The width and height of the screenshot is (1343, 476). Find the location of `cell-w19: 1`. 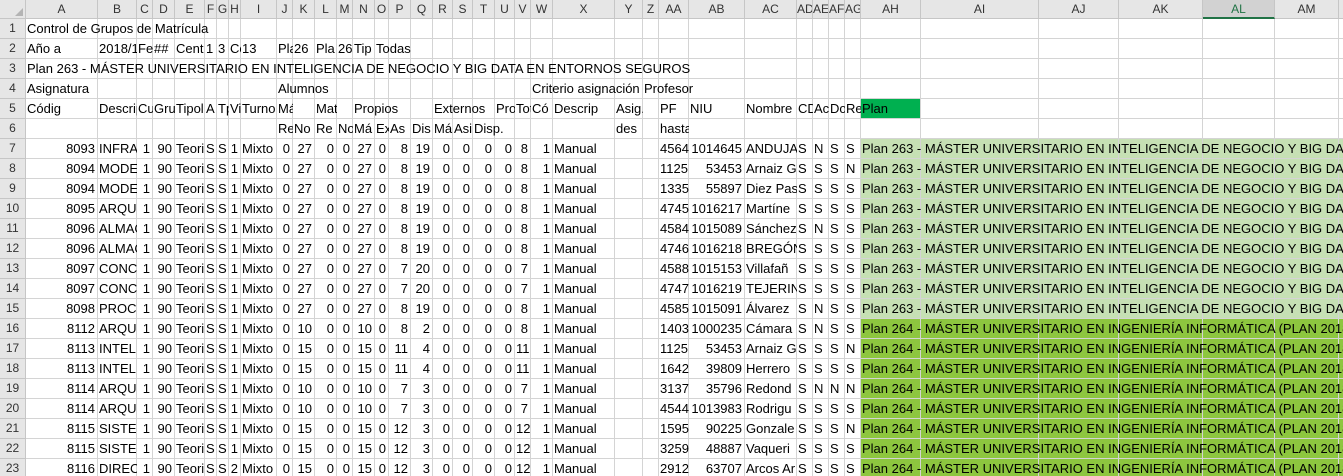

cell-w19: 1 is located at coordinates (546, 388).